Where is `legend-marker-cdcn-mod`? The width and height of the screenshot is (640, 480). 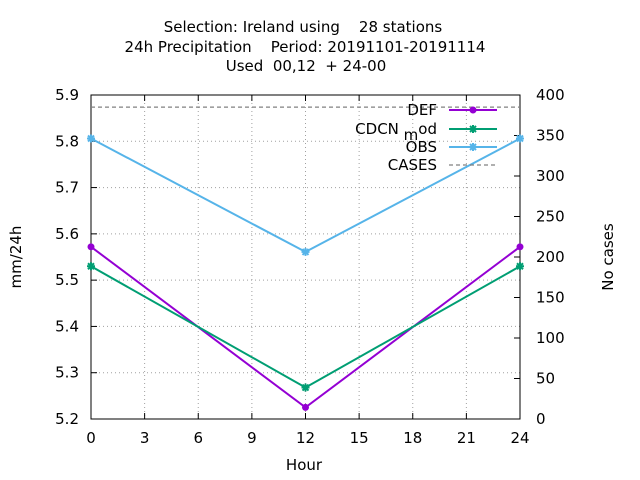
legend-marker-cdcn-mod is located at coordinates (473, 129).